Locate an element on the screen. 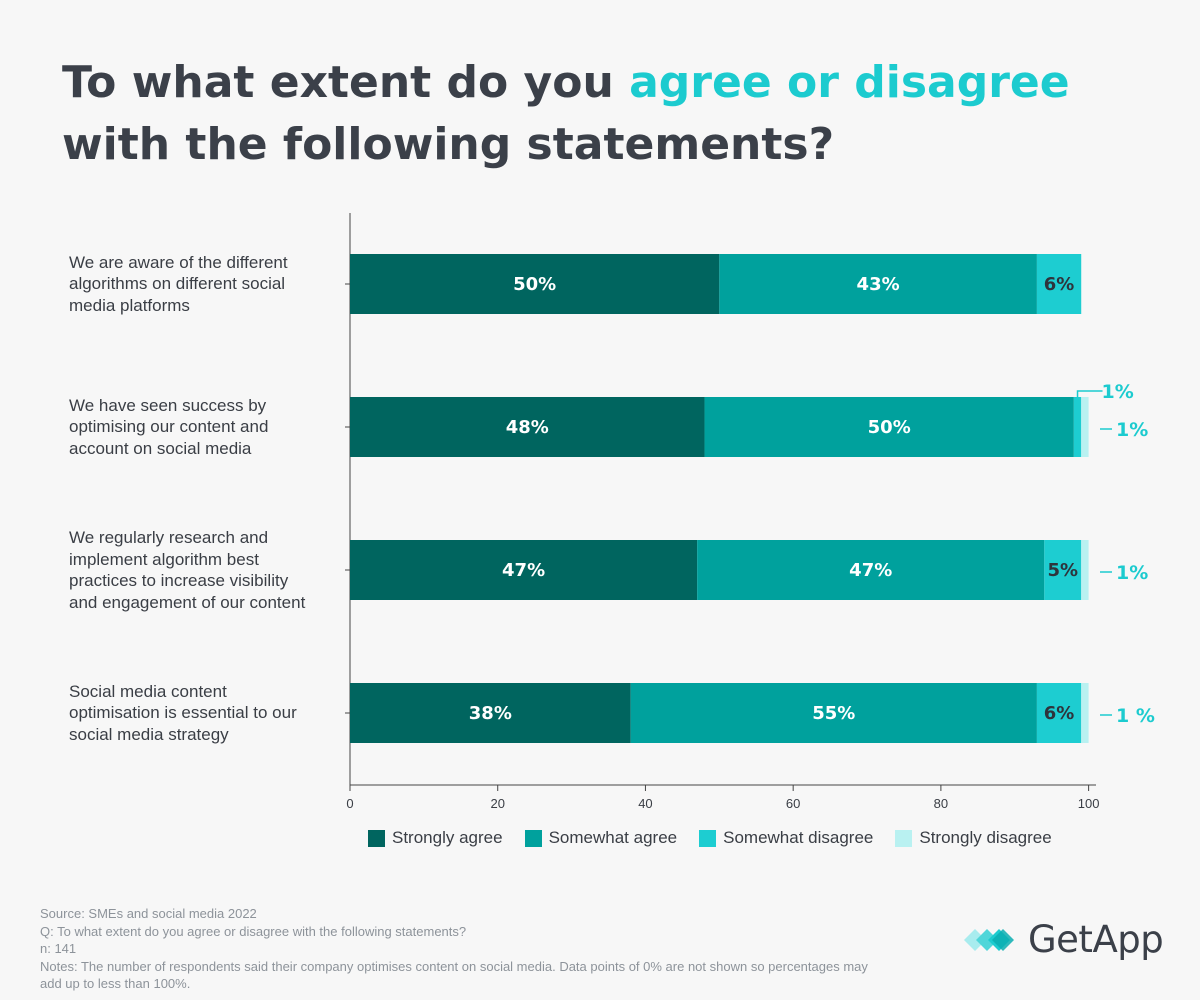 The height and width of the screenshot is (1000, 1200). legend-label-somewhat-disagree: Somewhat disagree is located at coordinates (798, 837).